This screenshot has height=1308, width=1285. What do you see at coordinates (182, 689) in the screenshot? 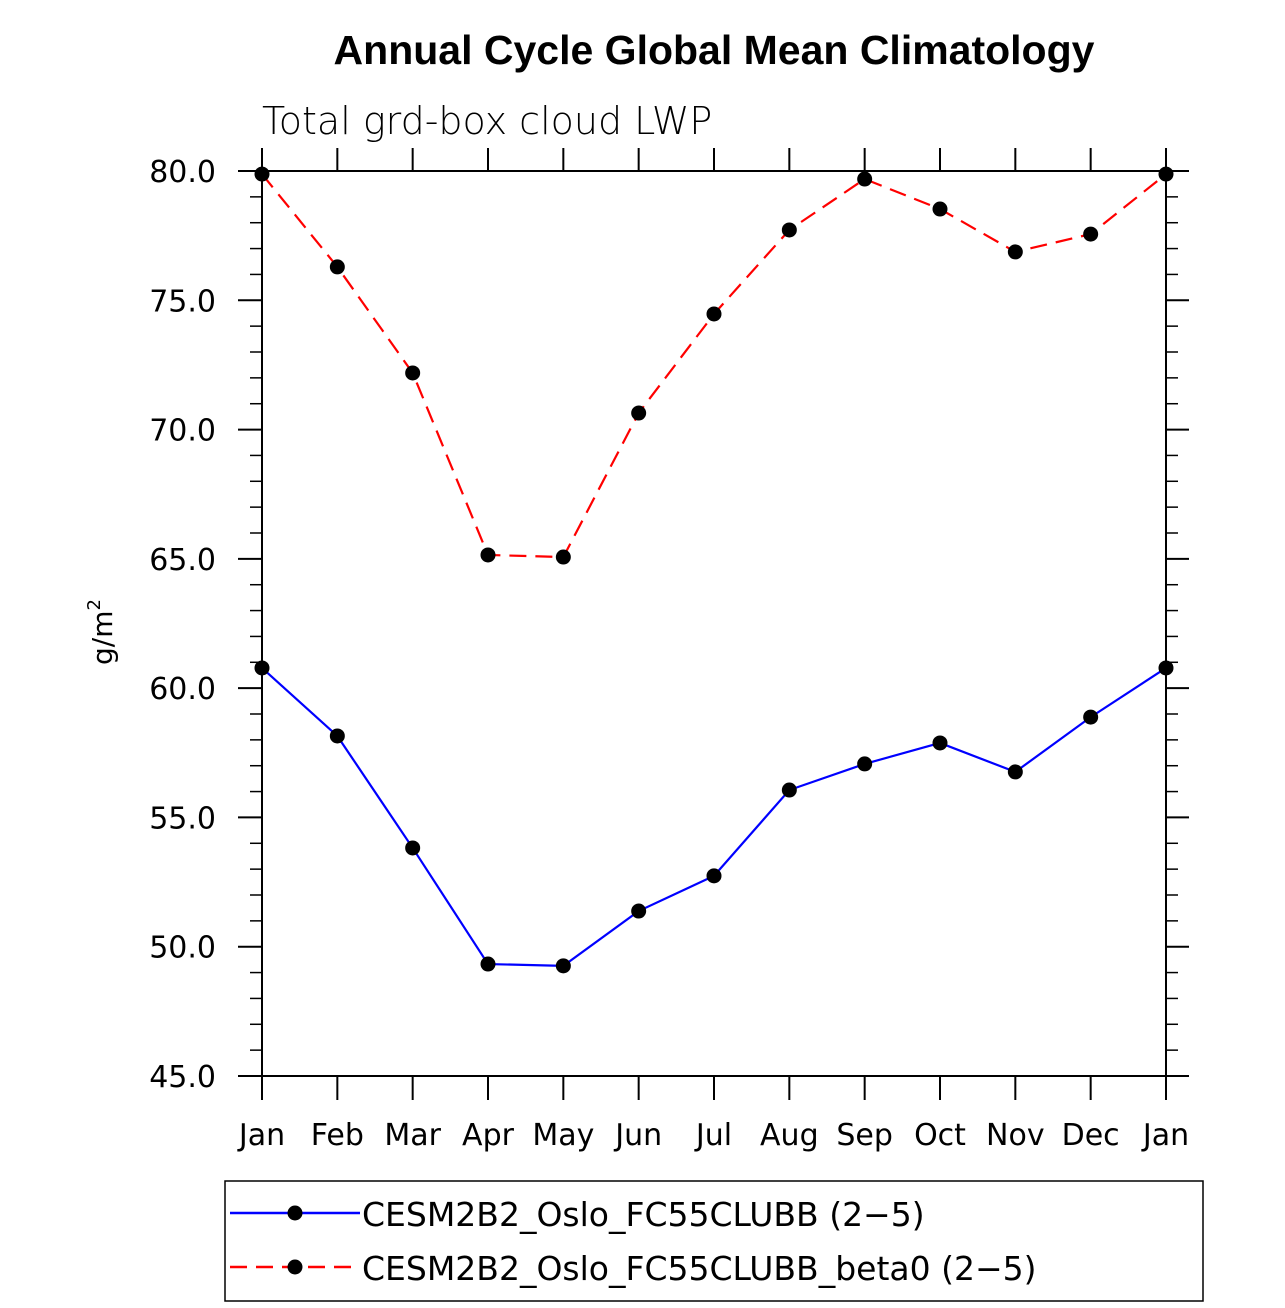
I see `y-tick-label: 60.0` at bounding box center [182, 689].